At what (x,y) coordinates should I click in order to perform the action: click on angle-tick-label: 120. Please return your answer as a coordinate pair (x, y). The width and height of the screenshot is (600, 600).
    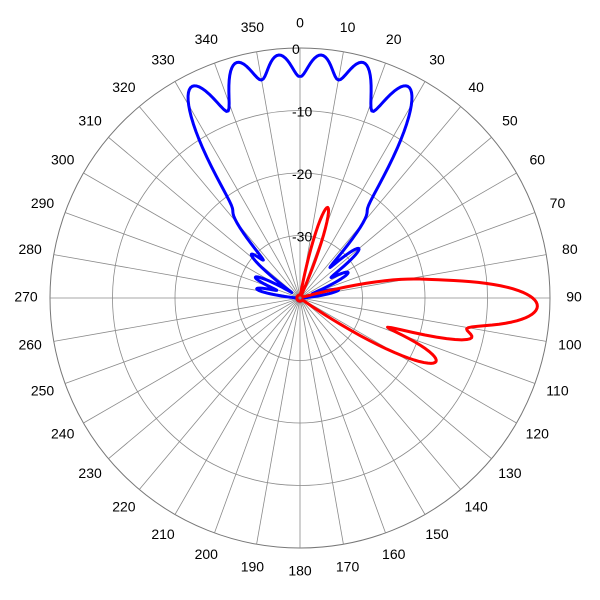
    Looking at the image, I should click on (538, 434).